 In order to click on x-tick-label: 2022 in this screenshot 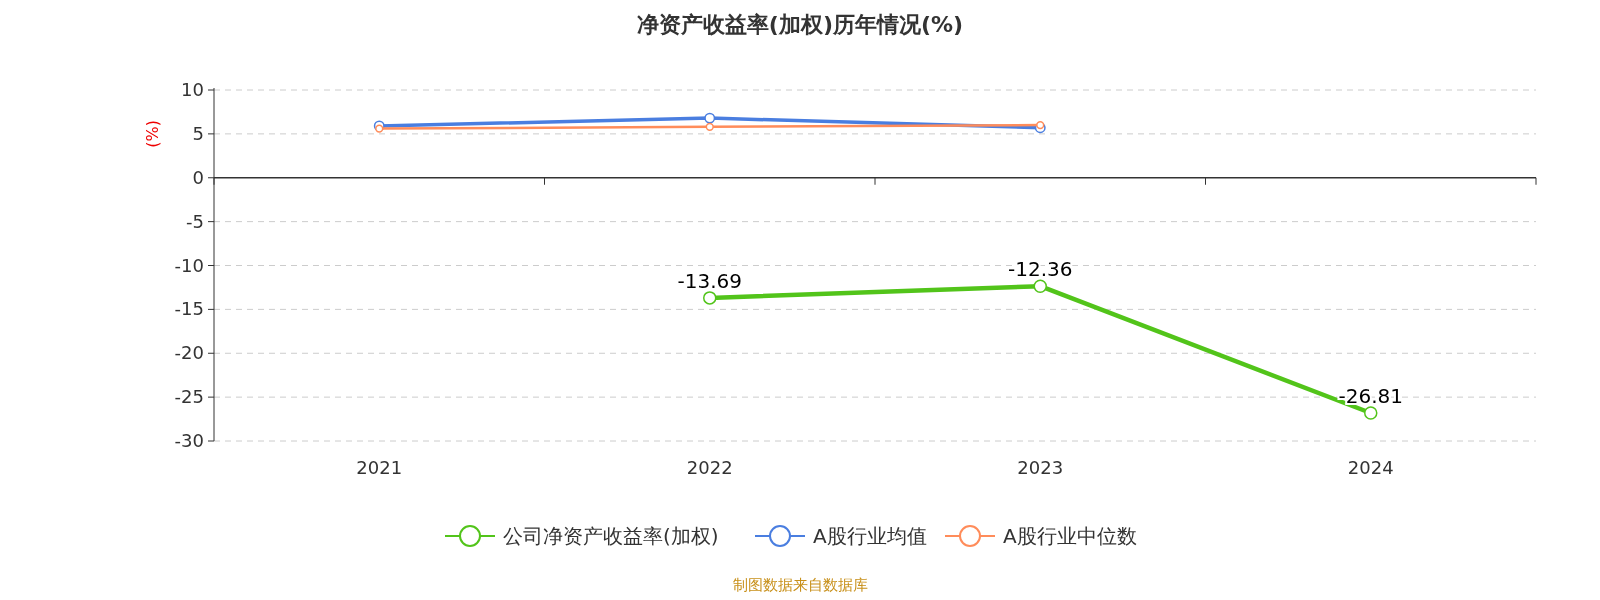, I will do `click(709, 467)`.